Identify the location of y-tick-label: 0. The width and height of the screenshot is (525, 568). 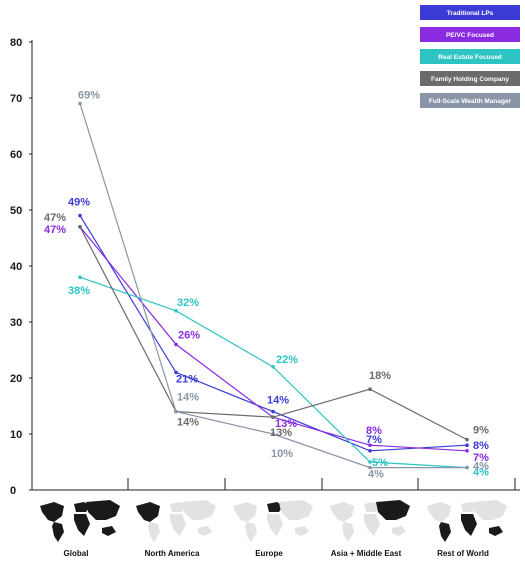
(13, 491).